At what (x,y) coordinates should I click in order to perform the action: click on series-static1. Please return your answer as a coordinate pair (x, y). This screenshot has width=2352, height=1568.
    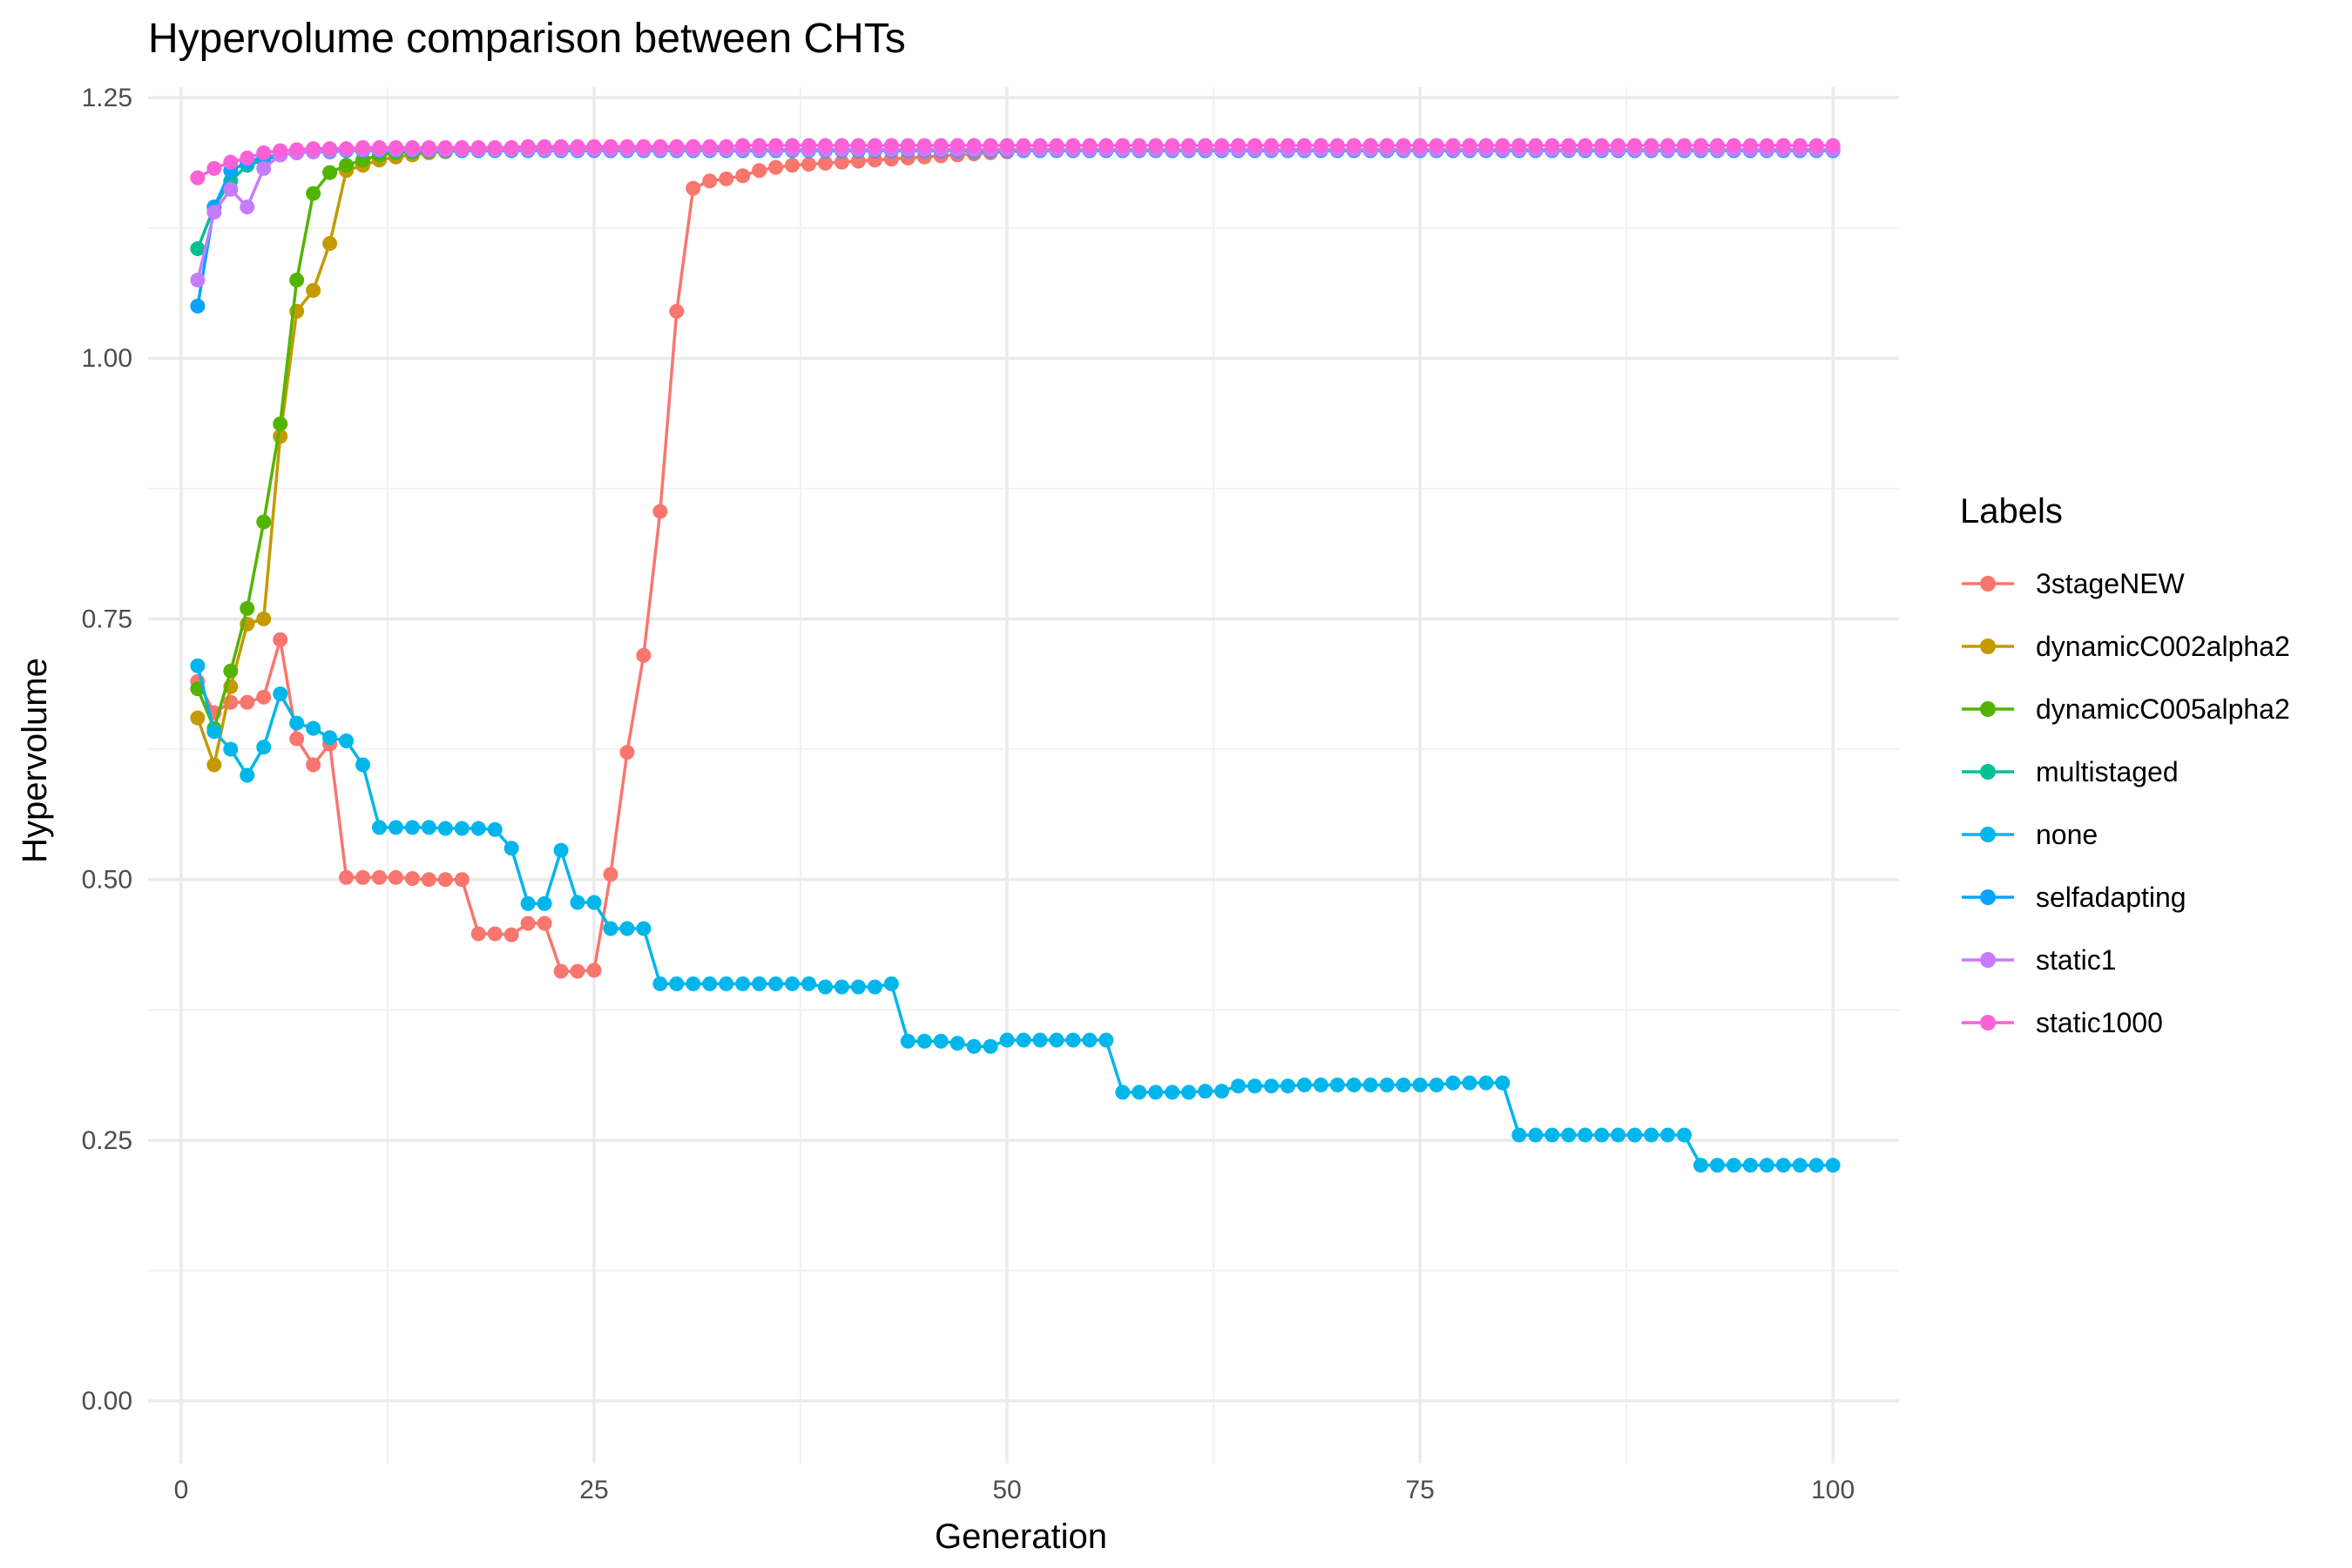
    Looking at the image, I should click on (1015, 215).